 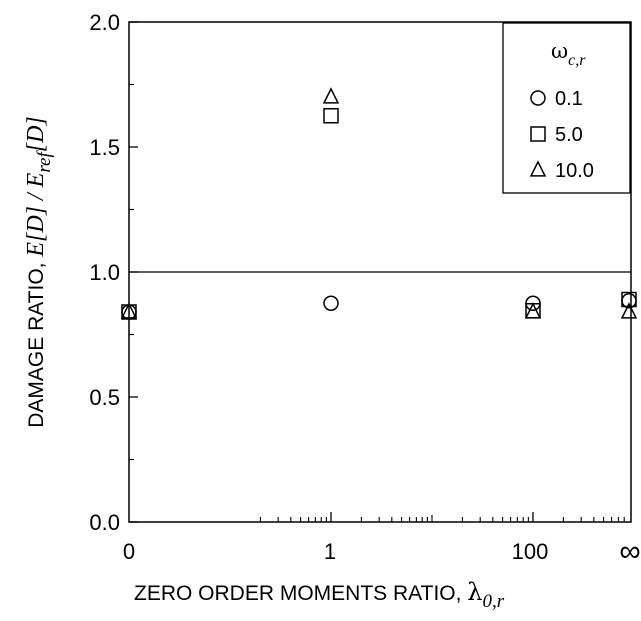 What do you see at coordinates (569, 135) in the screenshot?
I see `legend-label: 5.0` at bounding box center [569, 135].